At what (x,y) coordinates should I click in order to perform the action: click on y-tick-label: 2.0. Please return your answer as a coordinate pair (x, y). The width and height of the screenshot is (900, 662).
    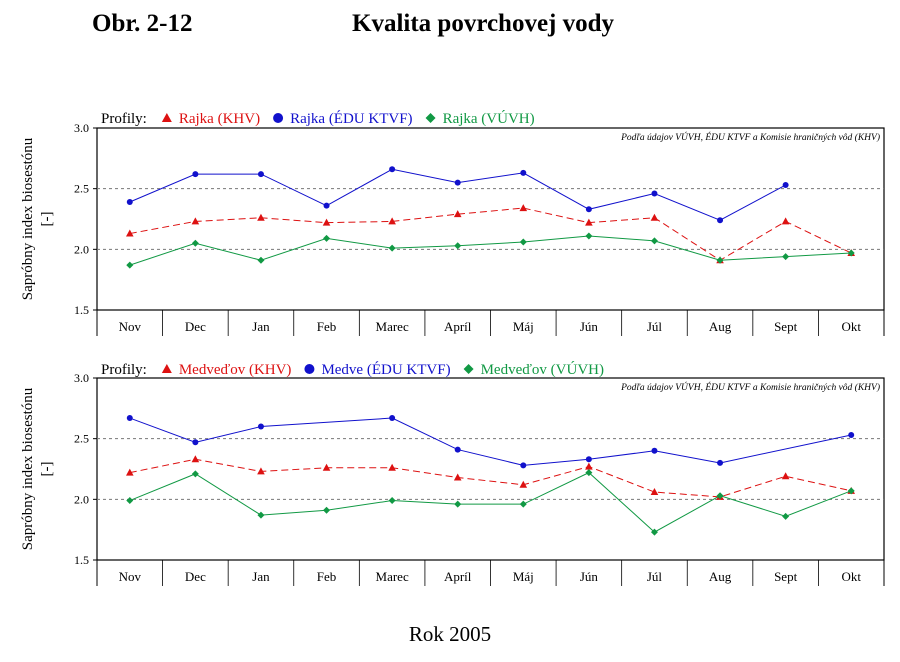
    Looking at the image, I should click on (81, 499).